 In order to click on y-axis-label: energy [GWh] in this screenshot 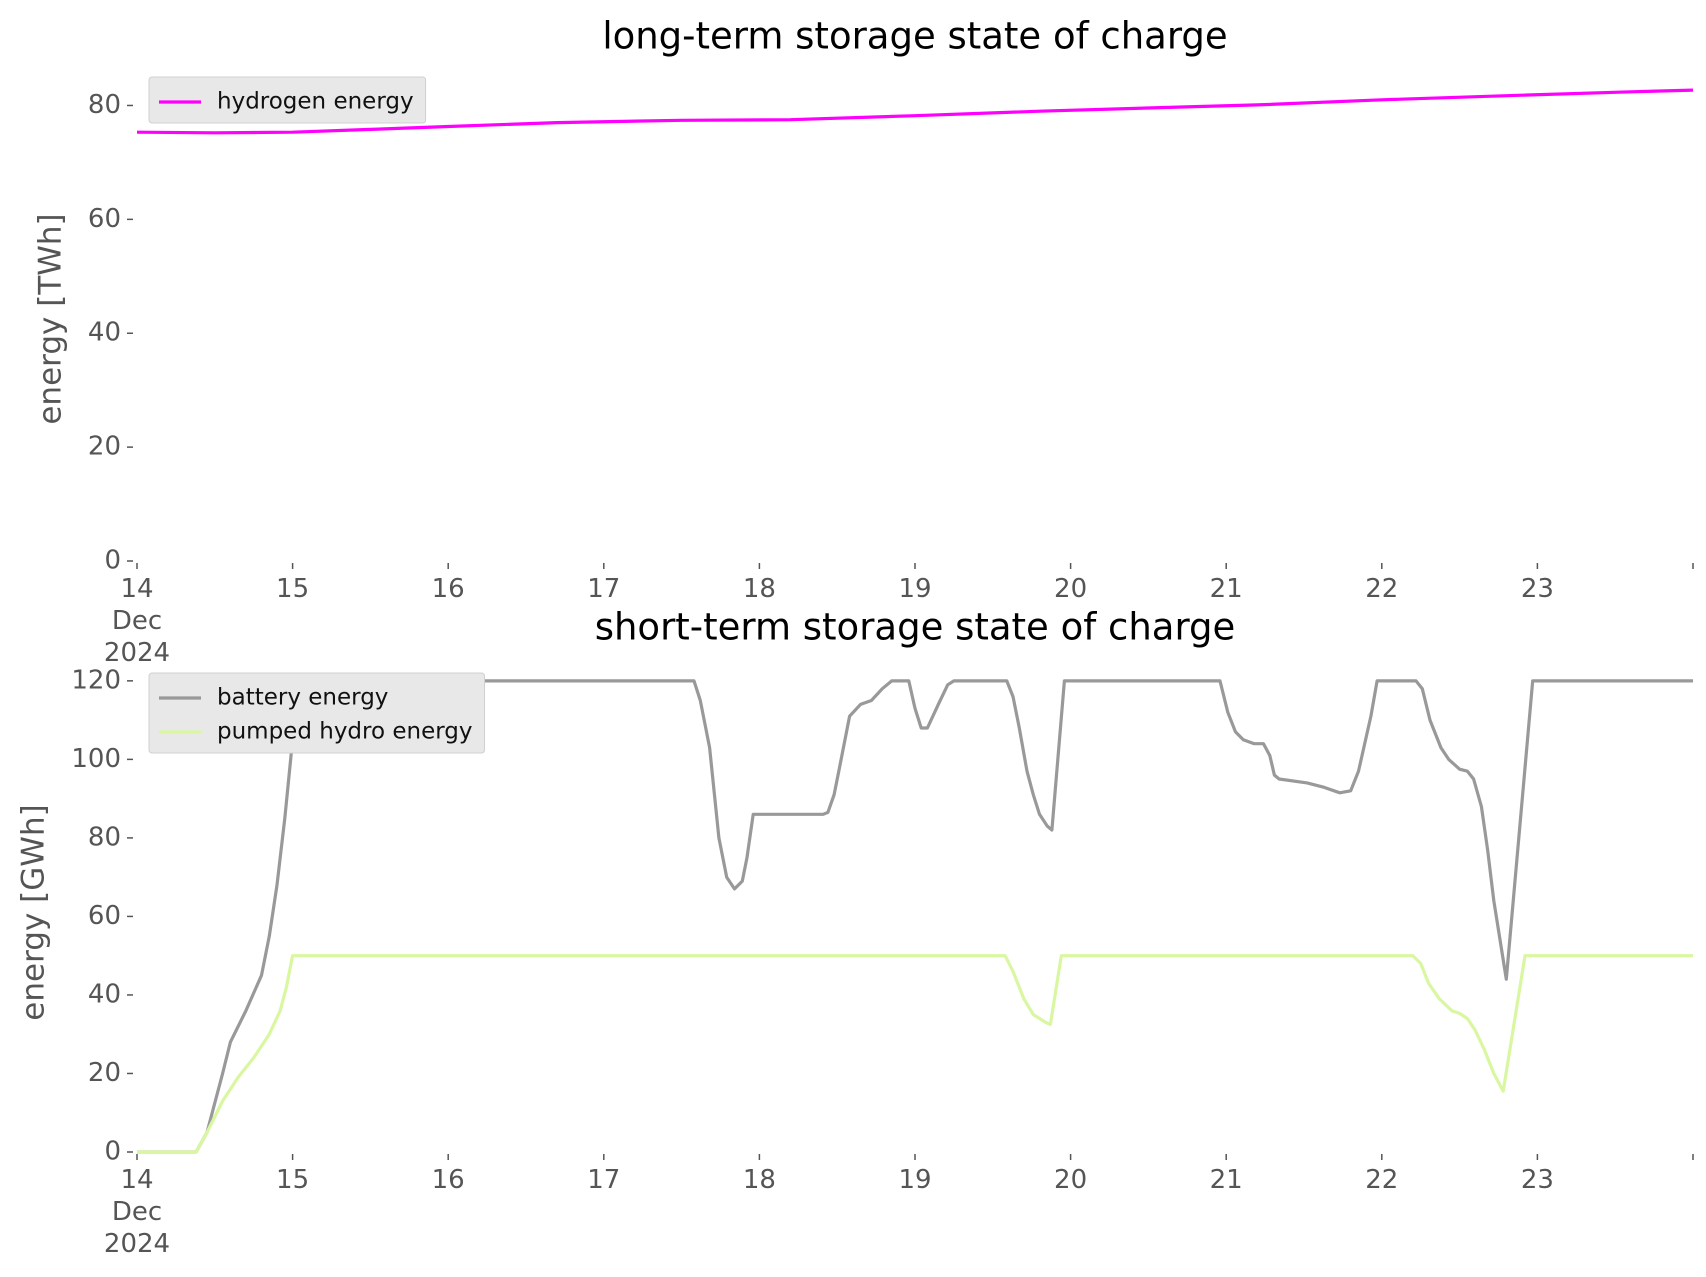, I will do `click(34, 912)`.